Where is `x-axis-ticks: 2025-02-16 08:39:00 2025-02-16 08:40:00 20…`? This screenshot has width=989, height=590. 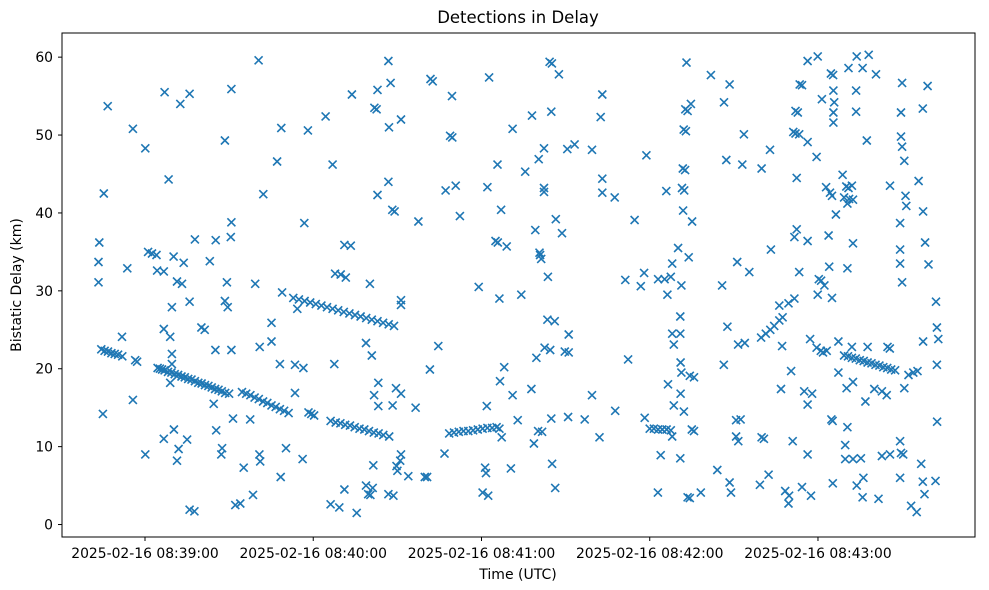 x-axis-ticks: 2025-02-16 08:39:00 2025-02-16 08:40:00 20… is located at coordinates (481, 549).